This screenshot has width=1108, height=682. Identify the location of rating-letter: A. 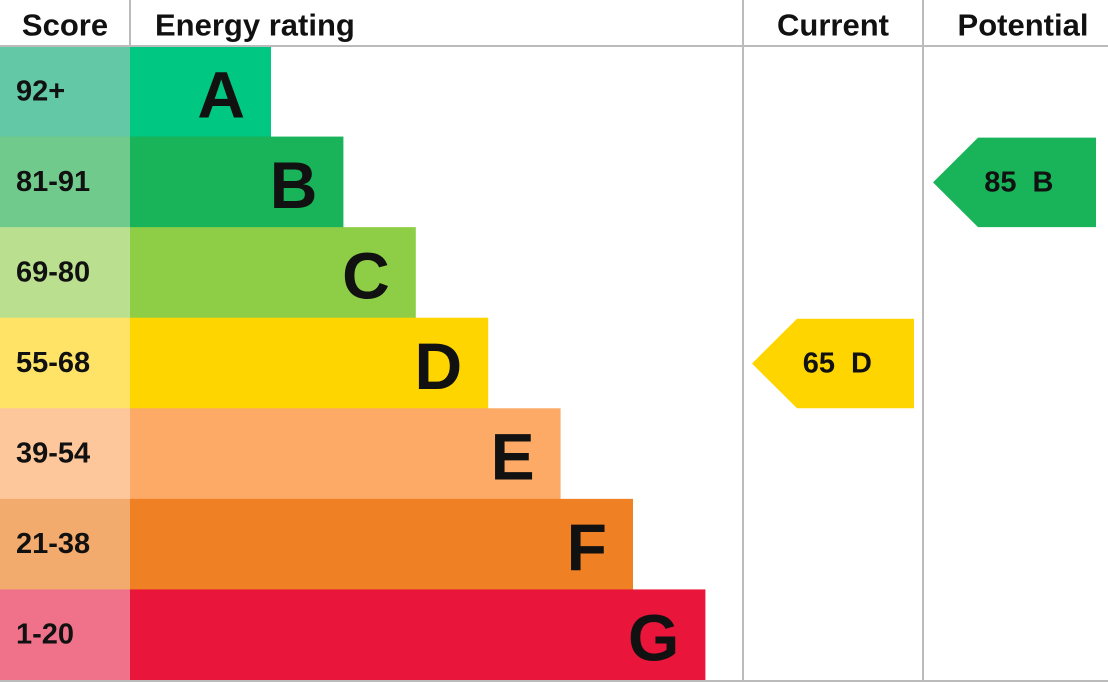
(221, 94).